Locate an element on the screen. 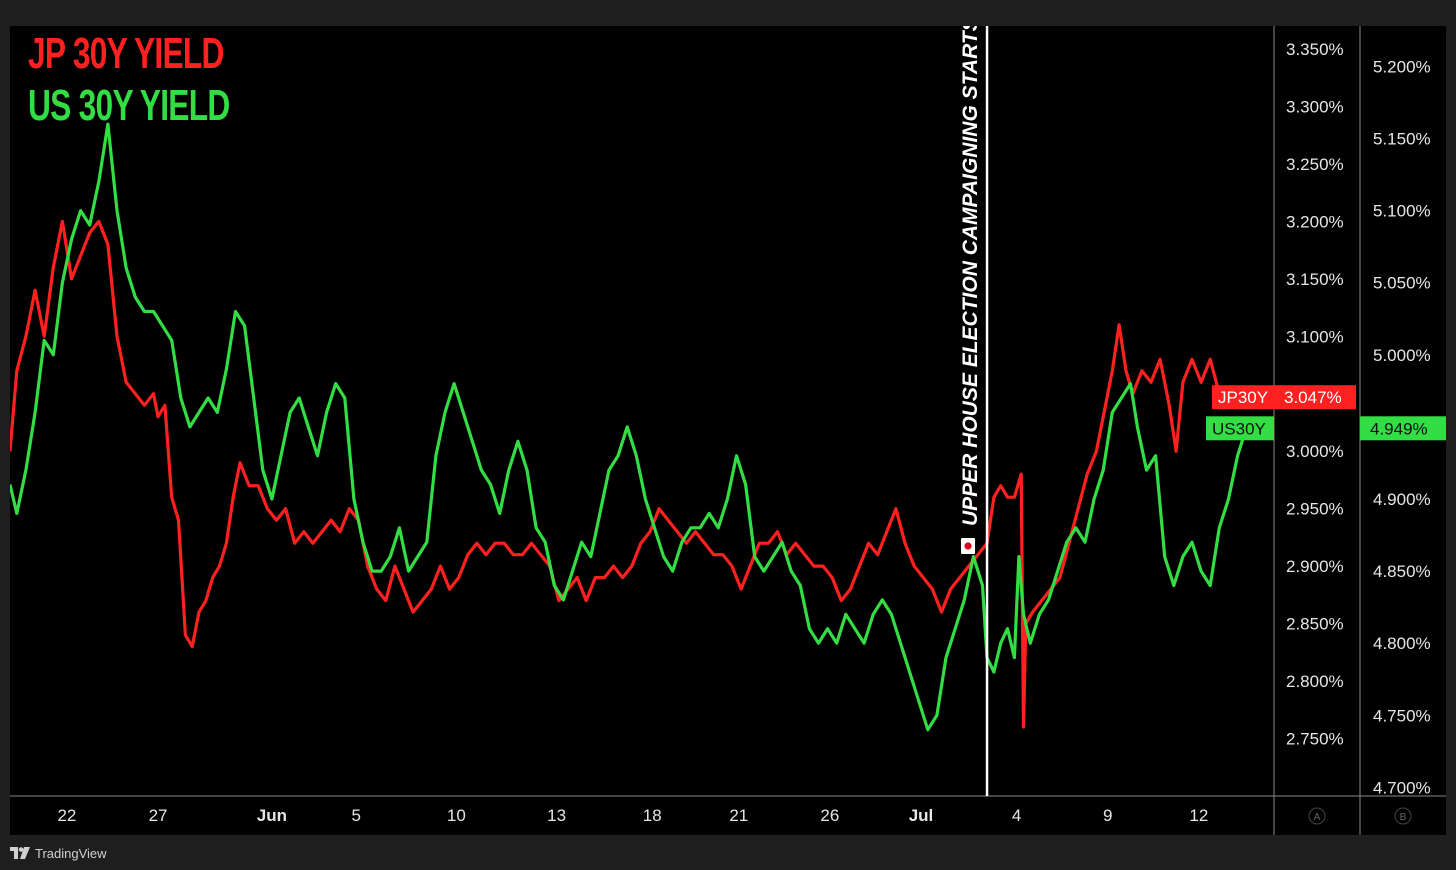 Image resolution: width=1456 pixels, height=870 pixels. y-tick-us: 5.200% is located at coordinates (1402, 66).